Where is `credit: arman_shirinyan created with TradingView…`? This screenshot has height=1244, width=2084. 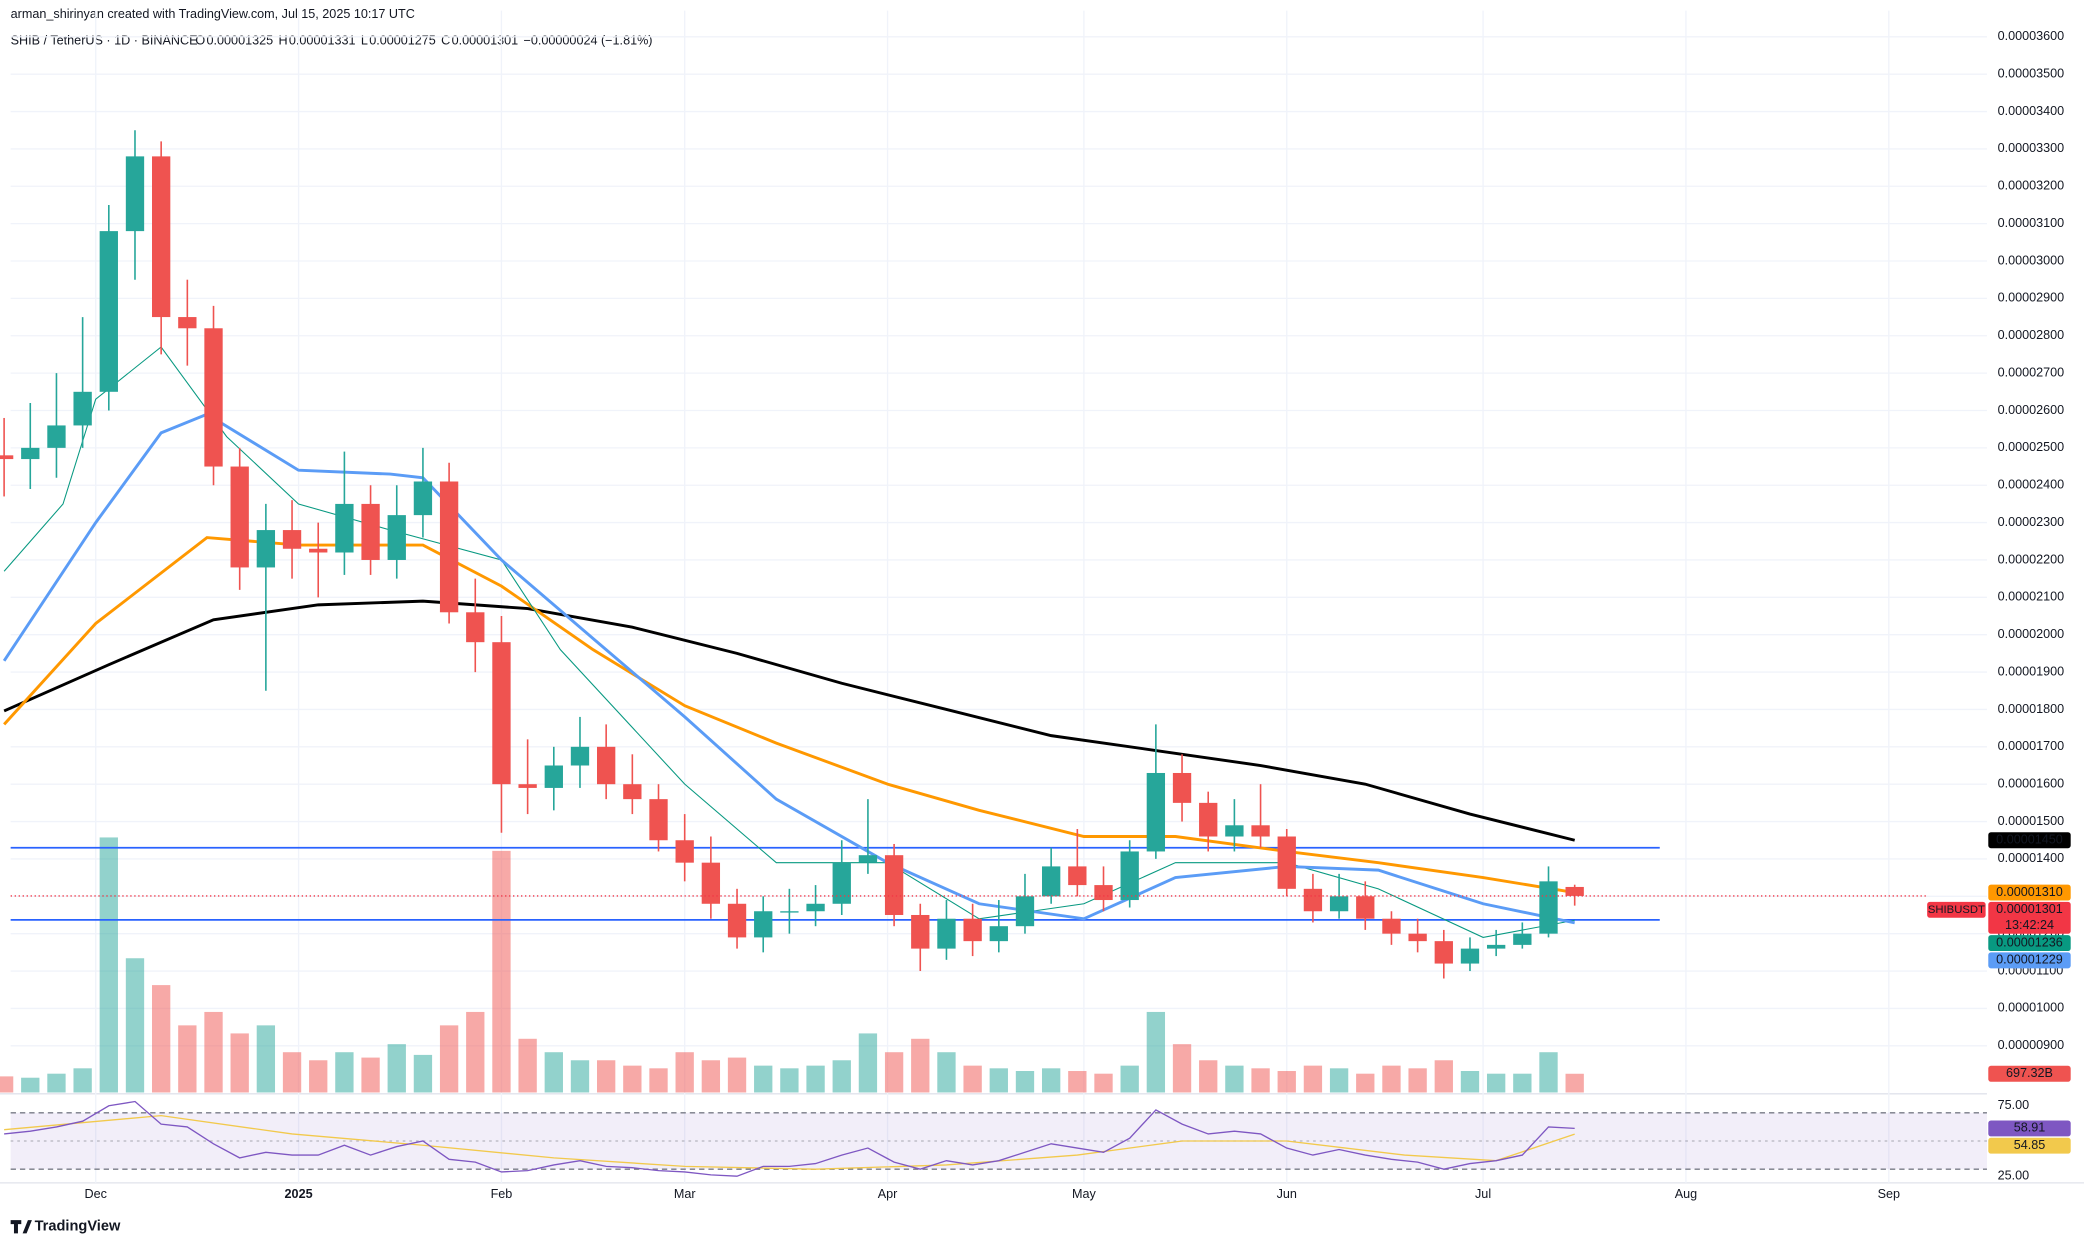
credit: arman_shirinyan created with TradingView… is located at coordinates (213, 14).